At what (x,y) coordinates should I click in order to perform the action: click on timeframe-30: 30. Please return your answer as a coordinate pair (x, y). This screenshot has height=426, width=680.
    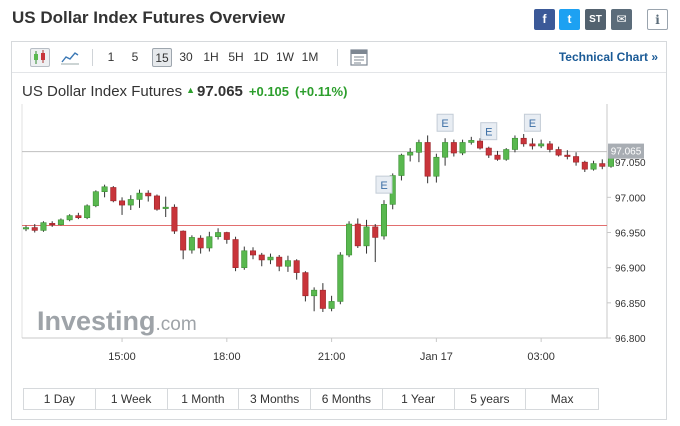
    Looking at the image, I should click on (186, 57).